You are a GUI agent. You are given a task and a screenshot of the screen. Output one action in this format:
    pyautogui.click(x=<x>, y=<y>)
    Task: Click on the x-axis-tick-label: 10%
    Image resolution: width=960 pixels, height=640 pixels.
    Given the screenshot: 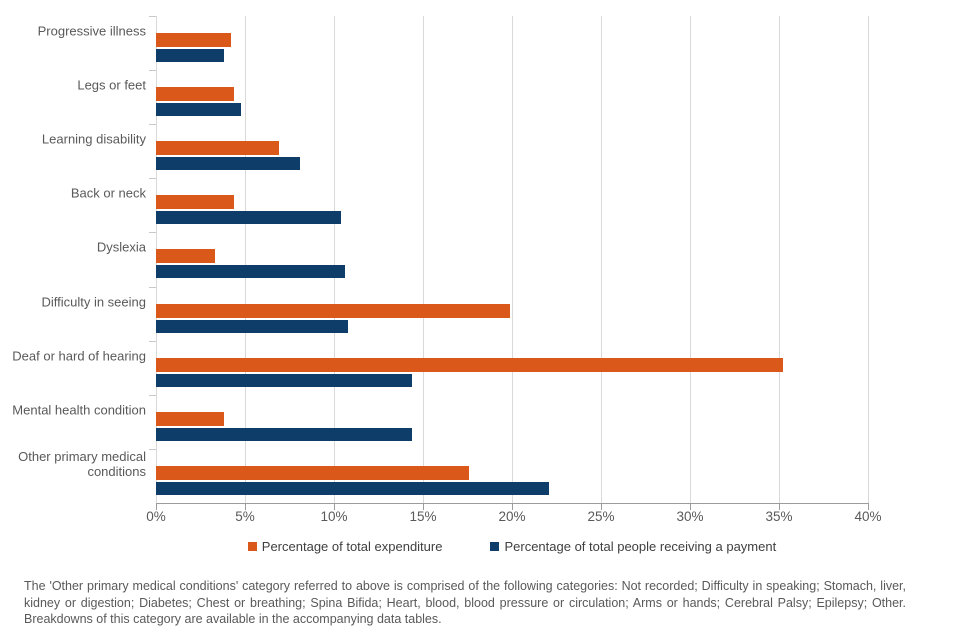 What is the action you would take?
    pyautogui.click(x=334, y=516)
    